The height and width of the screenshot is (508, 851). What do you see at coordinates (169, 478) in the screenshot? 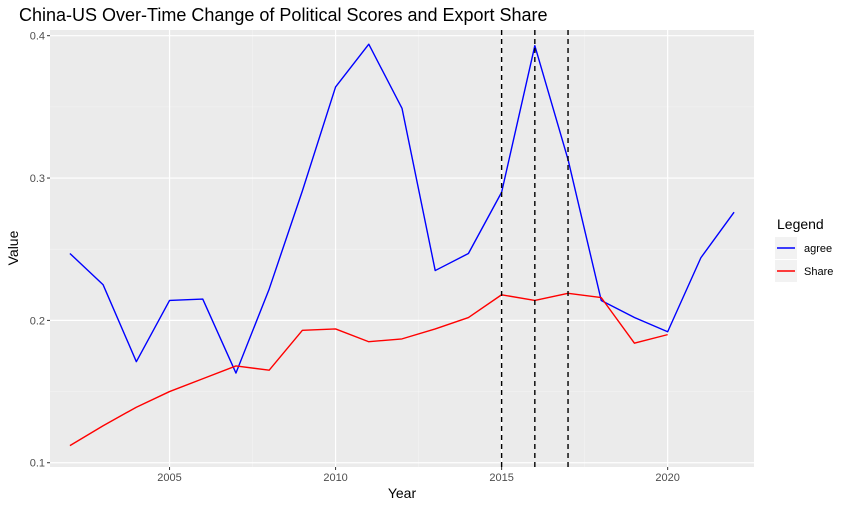
I see `x-tick-label: 2005` at bounding box center [169, 478].